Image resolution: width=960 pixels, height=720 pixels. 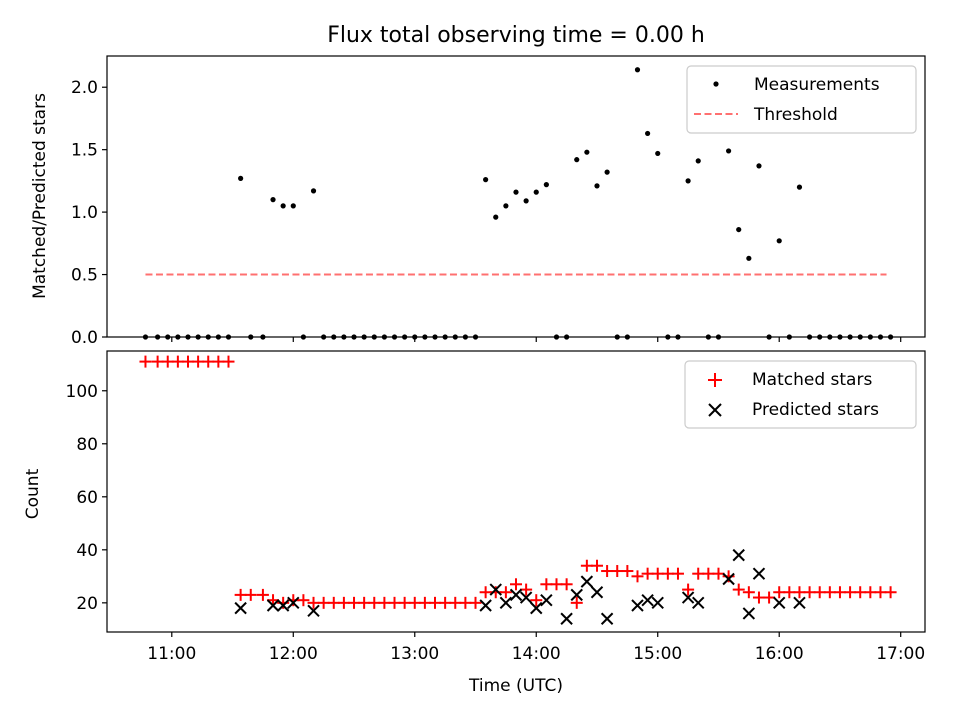 What do you see at coordinates (82, 392) in the screenshot?
I see `bottom-y-tick-label: 100` at bounding box center [82, 392].